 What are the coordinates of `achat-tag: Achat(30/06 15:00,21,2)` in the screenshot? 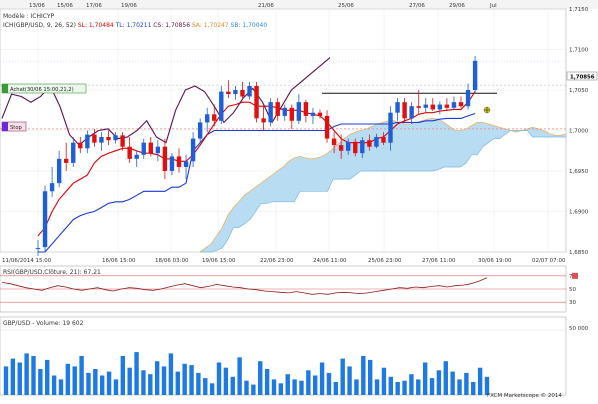 It's located at (44, 88).